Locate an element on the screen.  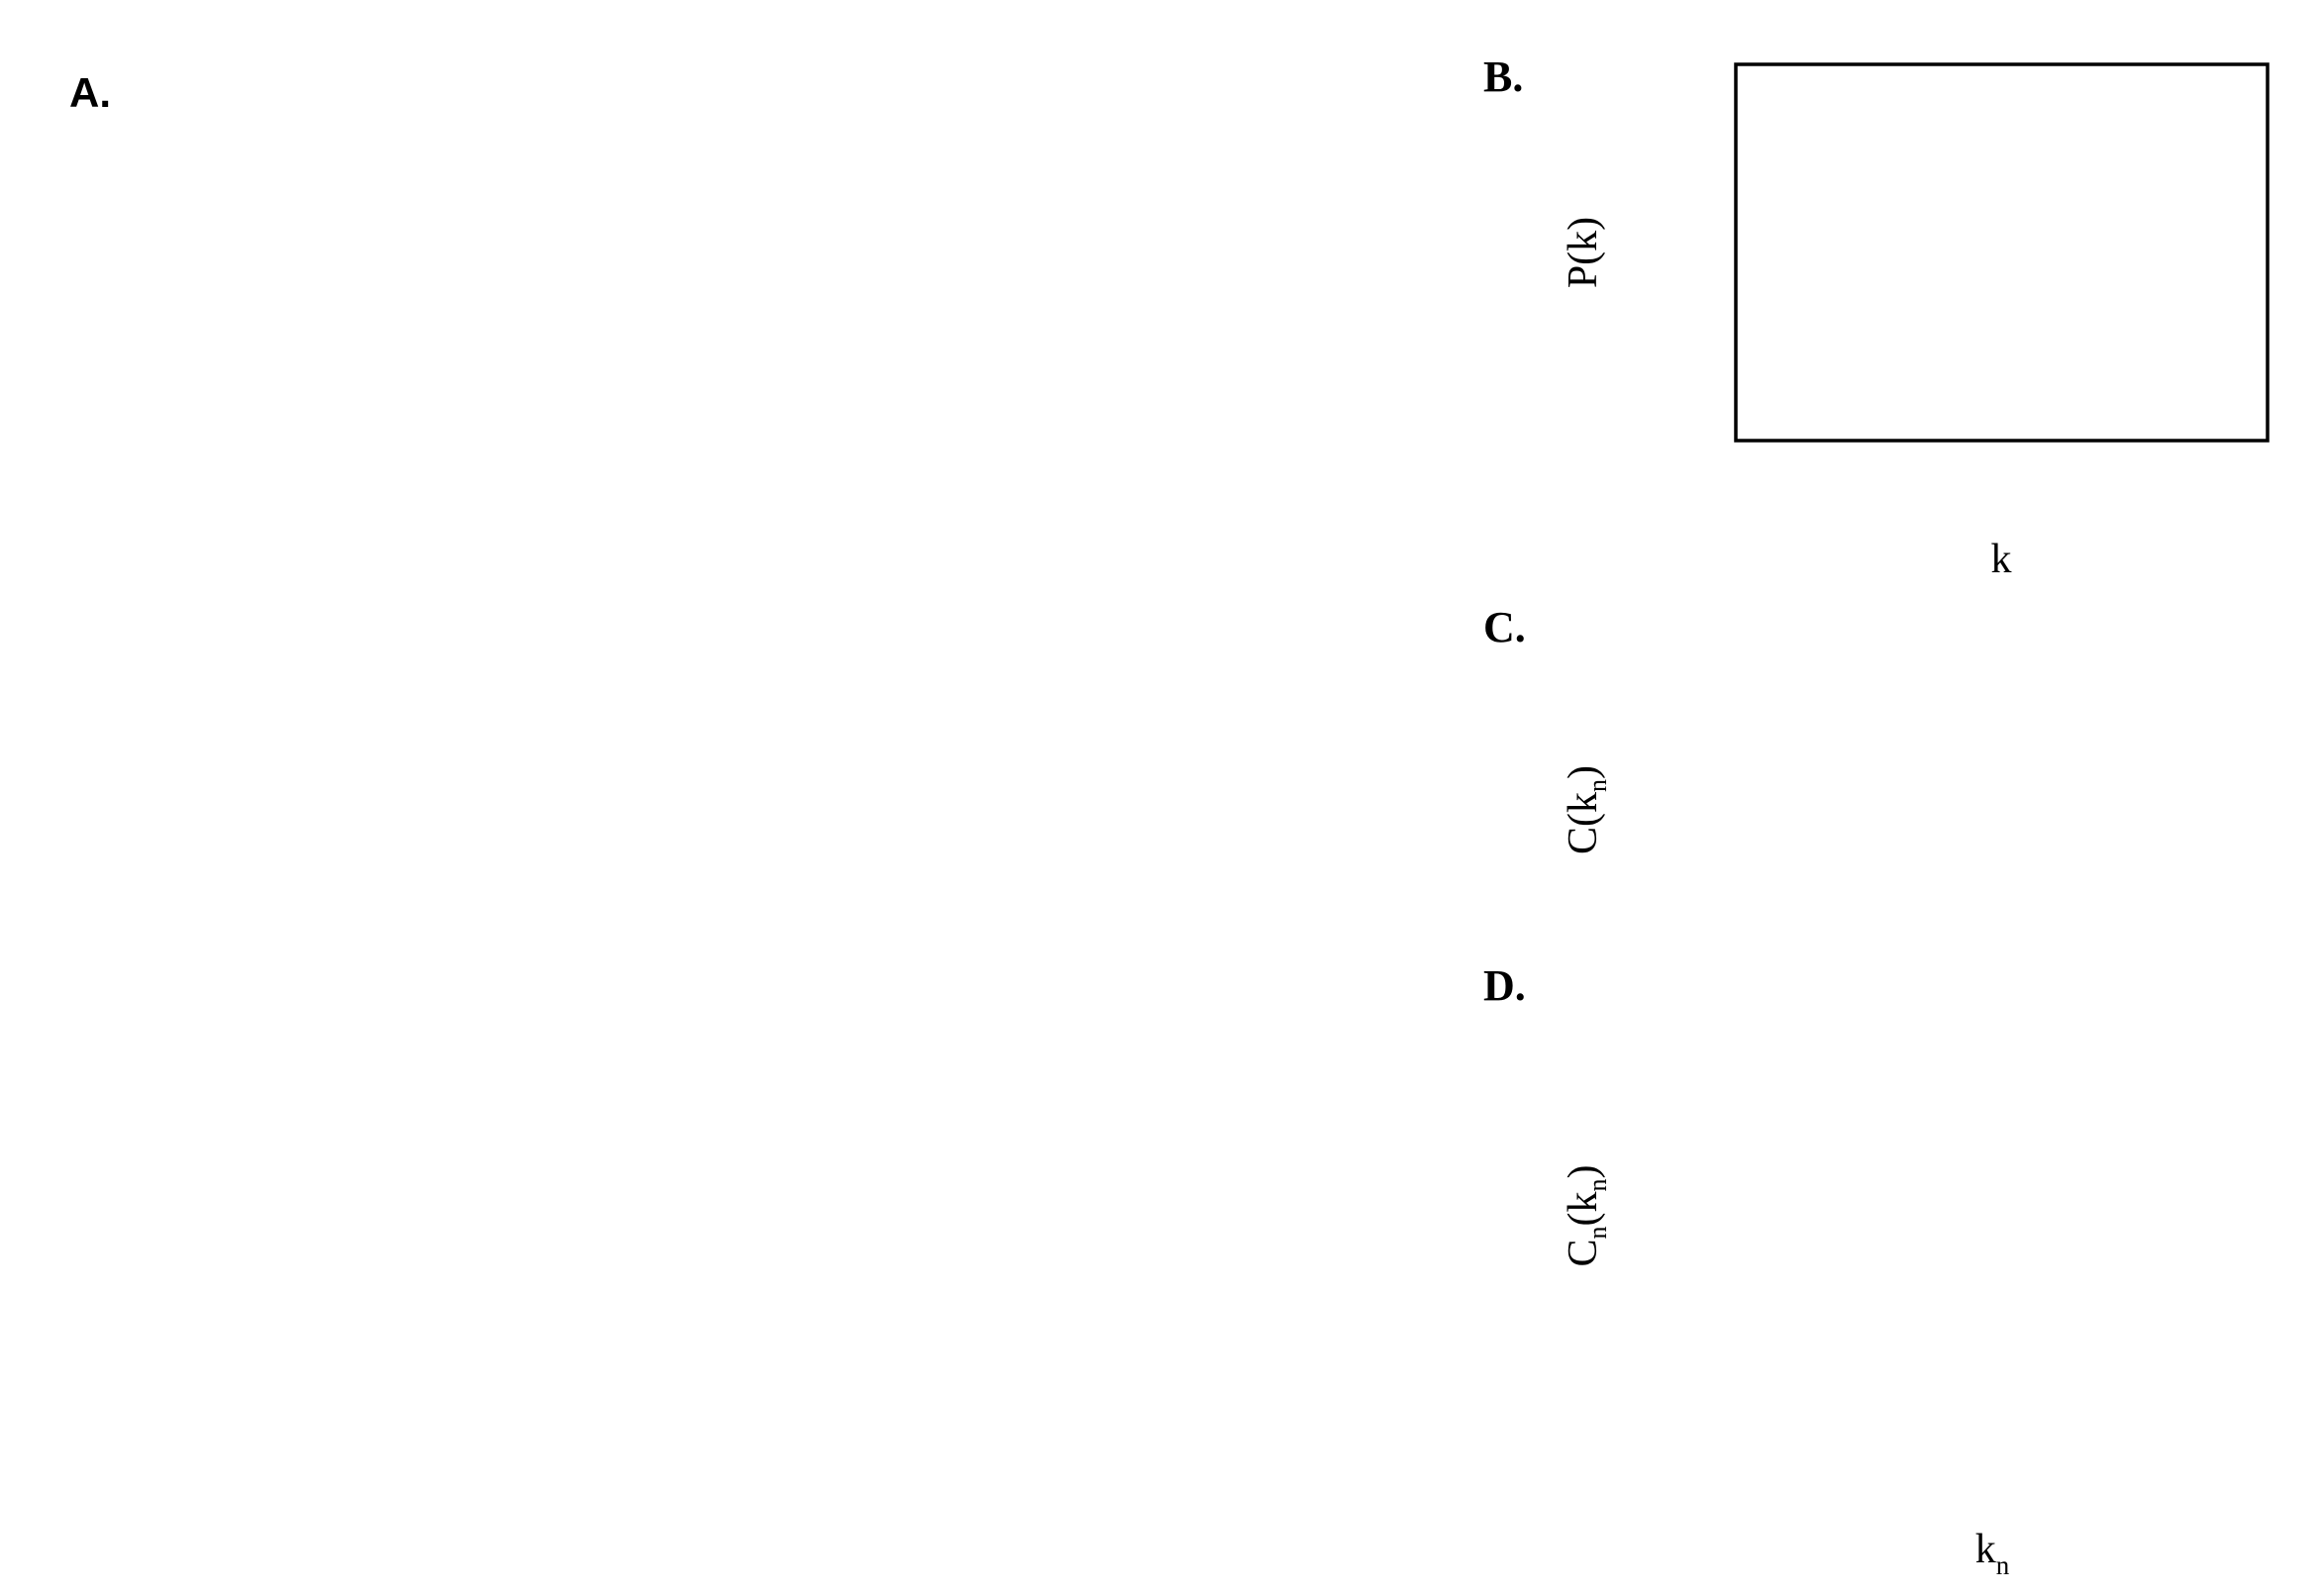
plot-d-x-axis-title: kn is located at coordinates (1993, 1553).